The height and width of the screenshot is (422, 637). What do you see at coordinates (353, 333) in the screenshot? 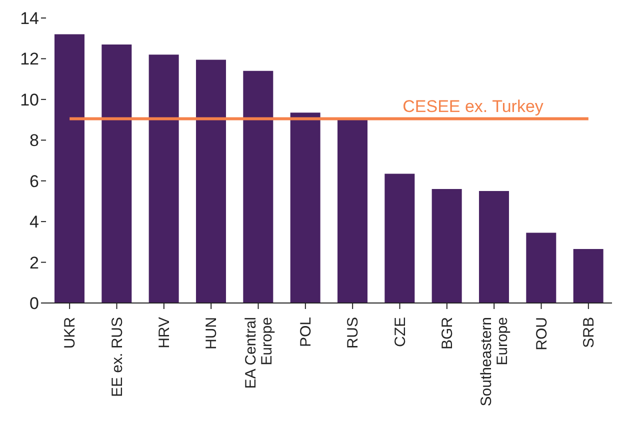
I see `x-tick-label: RUS` at bounding box center [353, 333].